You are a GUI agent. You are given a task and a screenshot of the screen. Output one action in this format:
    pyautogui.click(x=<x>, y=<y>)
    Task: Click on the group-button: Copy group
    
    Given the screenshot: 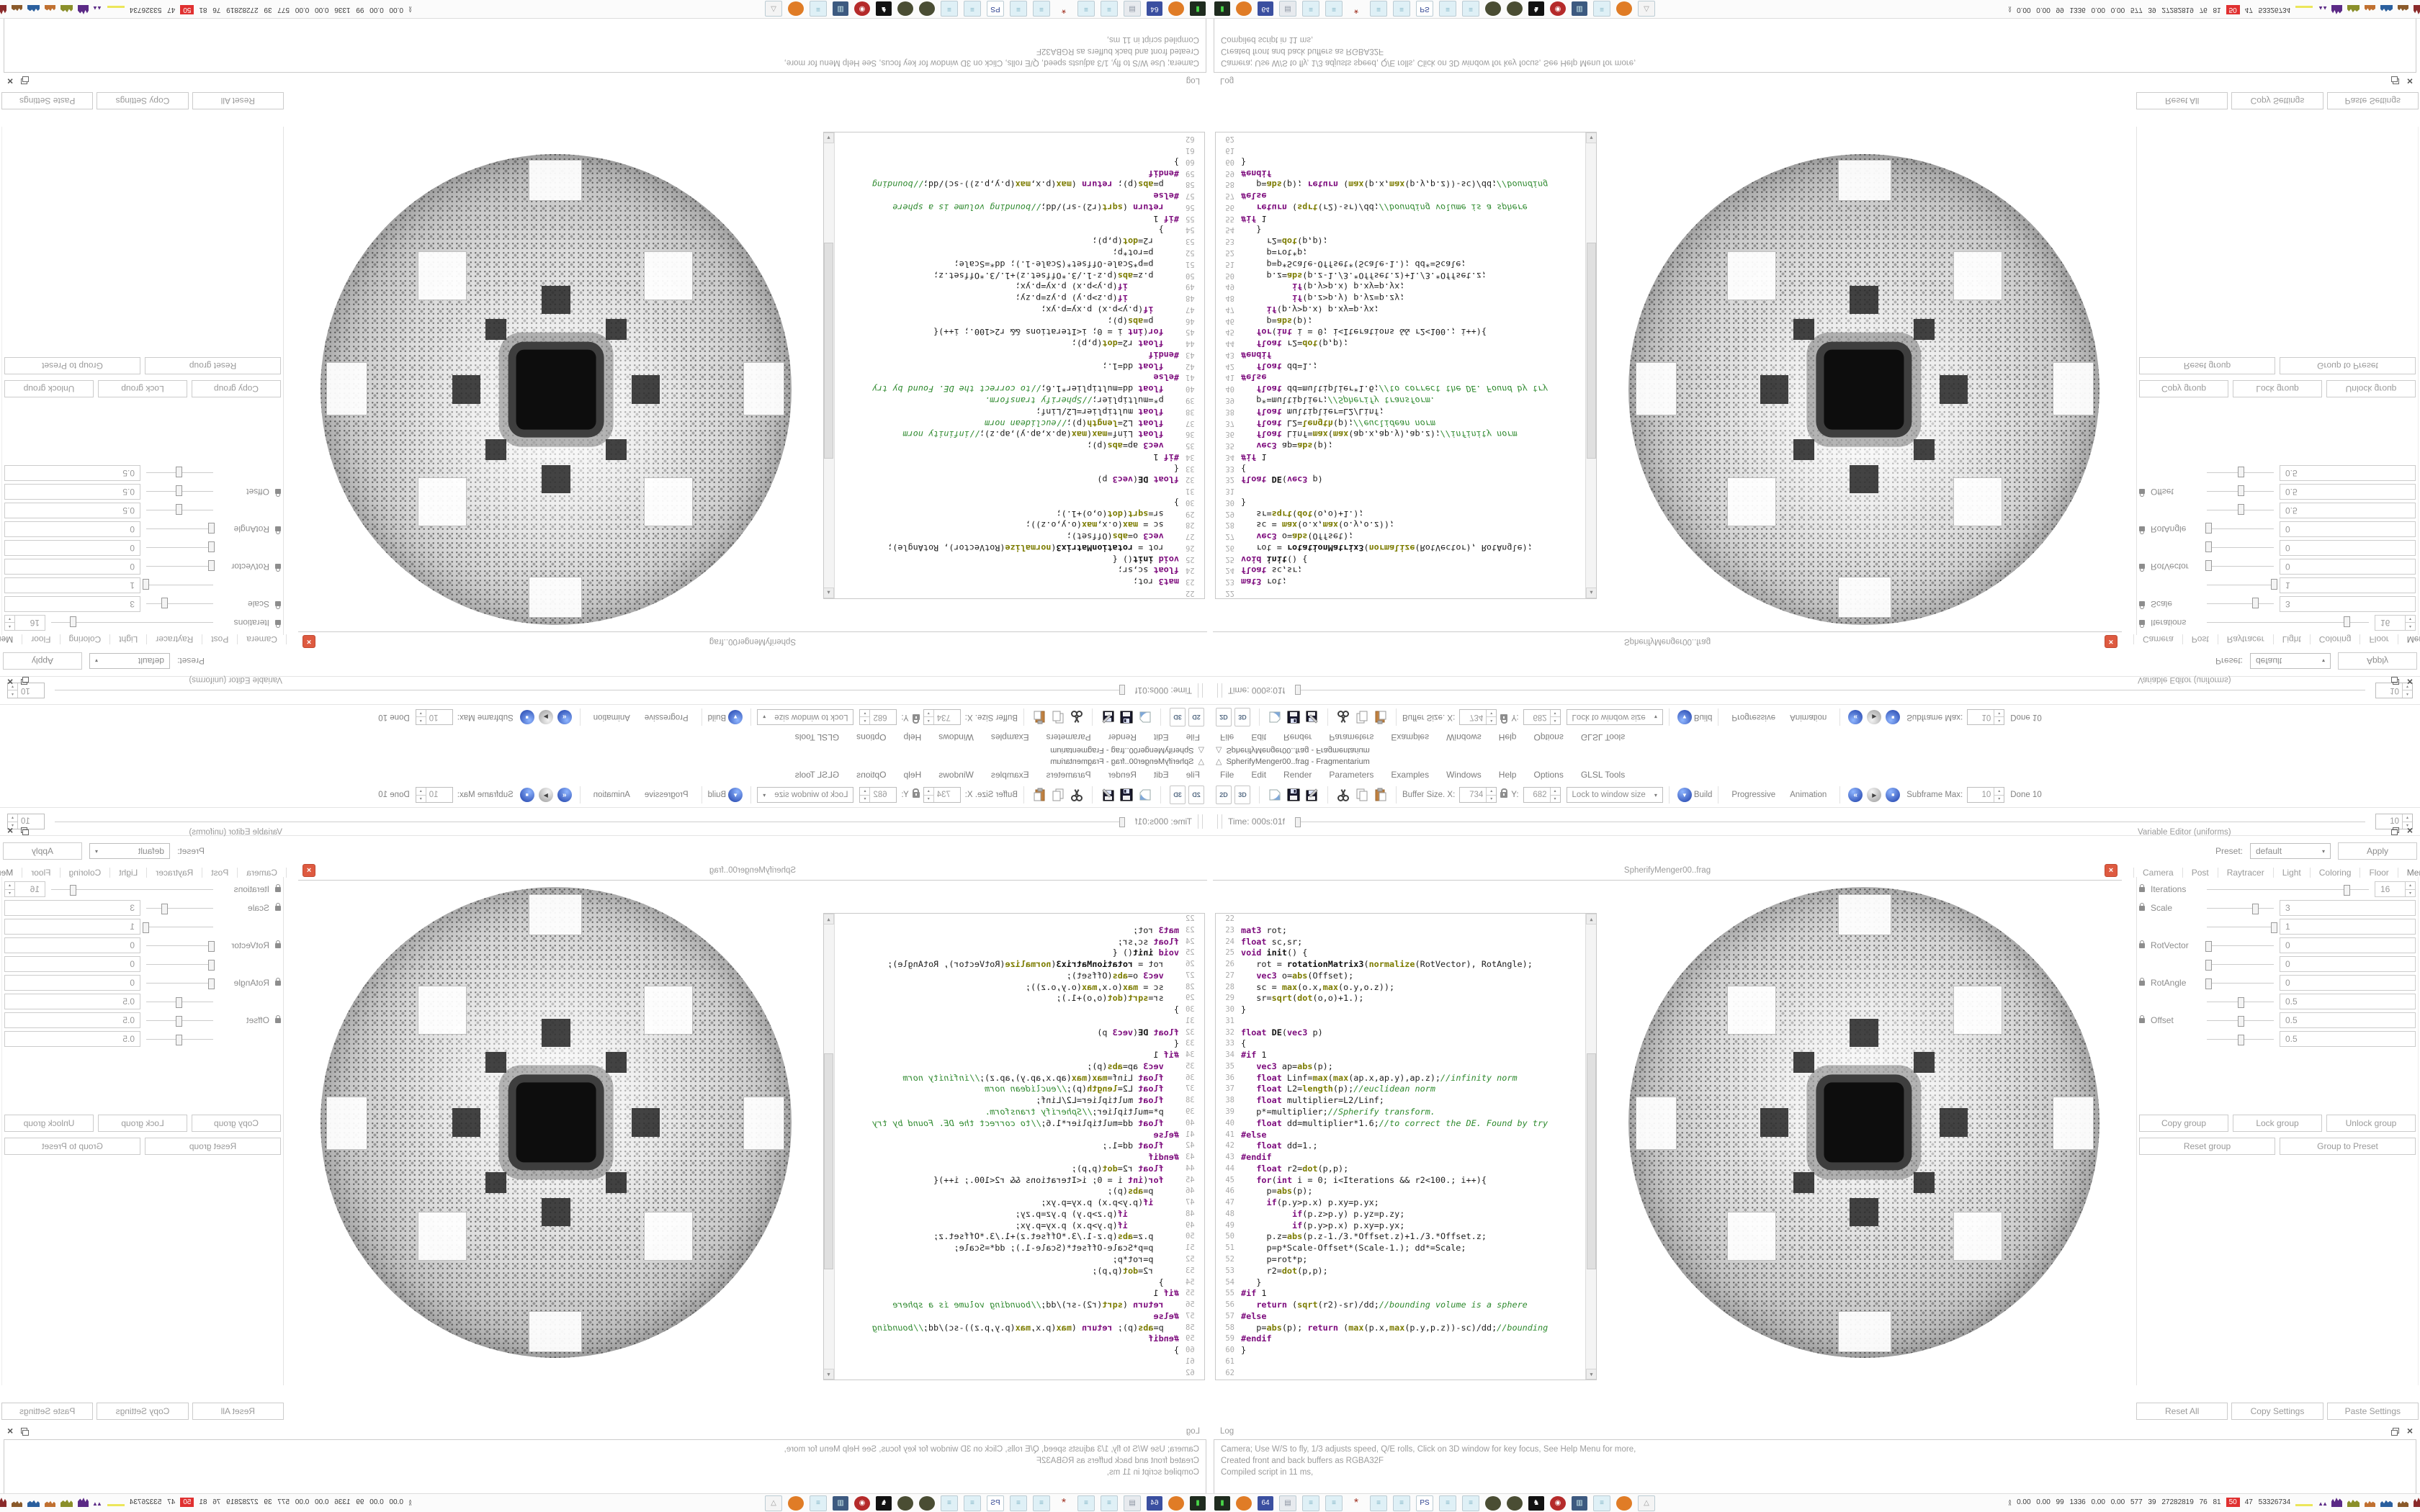 What is the action you would take?
    pyautogui.click(x=236, y=388)
    